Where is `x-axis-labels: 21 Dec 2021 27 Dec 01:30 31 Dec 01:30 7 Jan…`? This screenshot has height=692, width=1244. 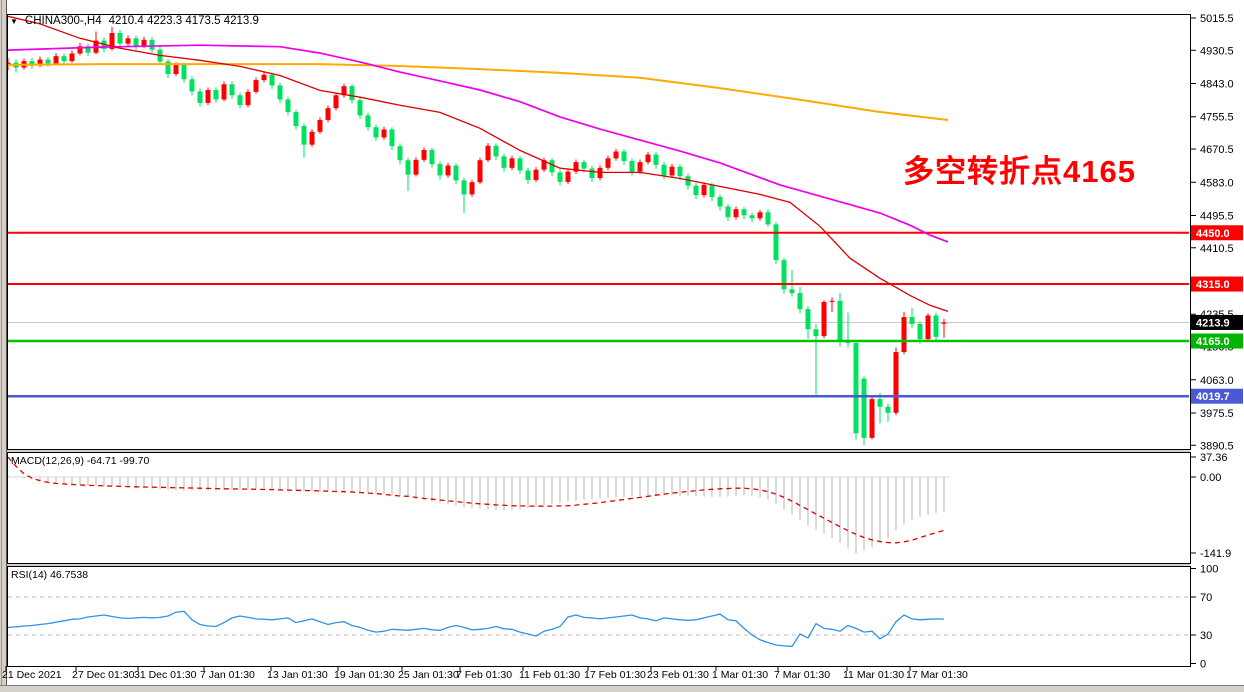
x-axis-labels: 21 Dec 2021 27 Dec 01:30 31 Dec 01:30 7 Jan… is located at coordinates (622, 676).